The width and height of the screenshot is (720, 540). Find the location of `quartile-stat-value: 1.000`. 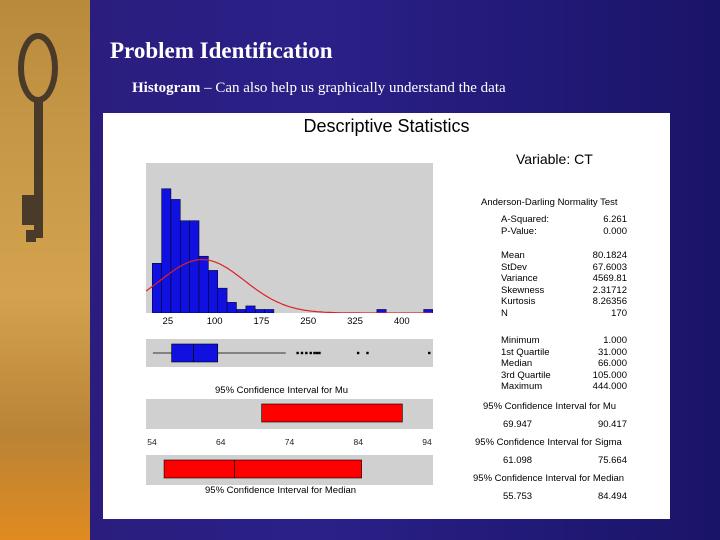

quartile-stat-value: 1.000 is located at coordinates (615, 340).